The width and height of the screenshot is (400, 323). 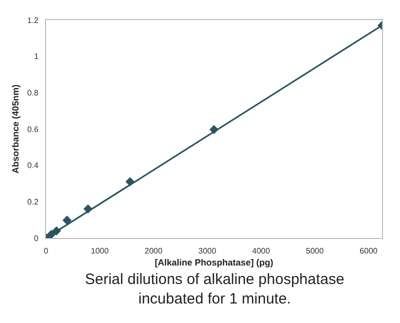 What do you see at coordinates (67, 220) in the screenshot?
I see `point` at bounding box center [67, 220].